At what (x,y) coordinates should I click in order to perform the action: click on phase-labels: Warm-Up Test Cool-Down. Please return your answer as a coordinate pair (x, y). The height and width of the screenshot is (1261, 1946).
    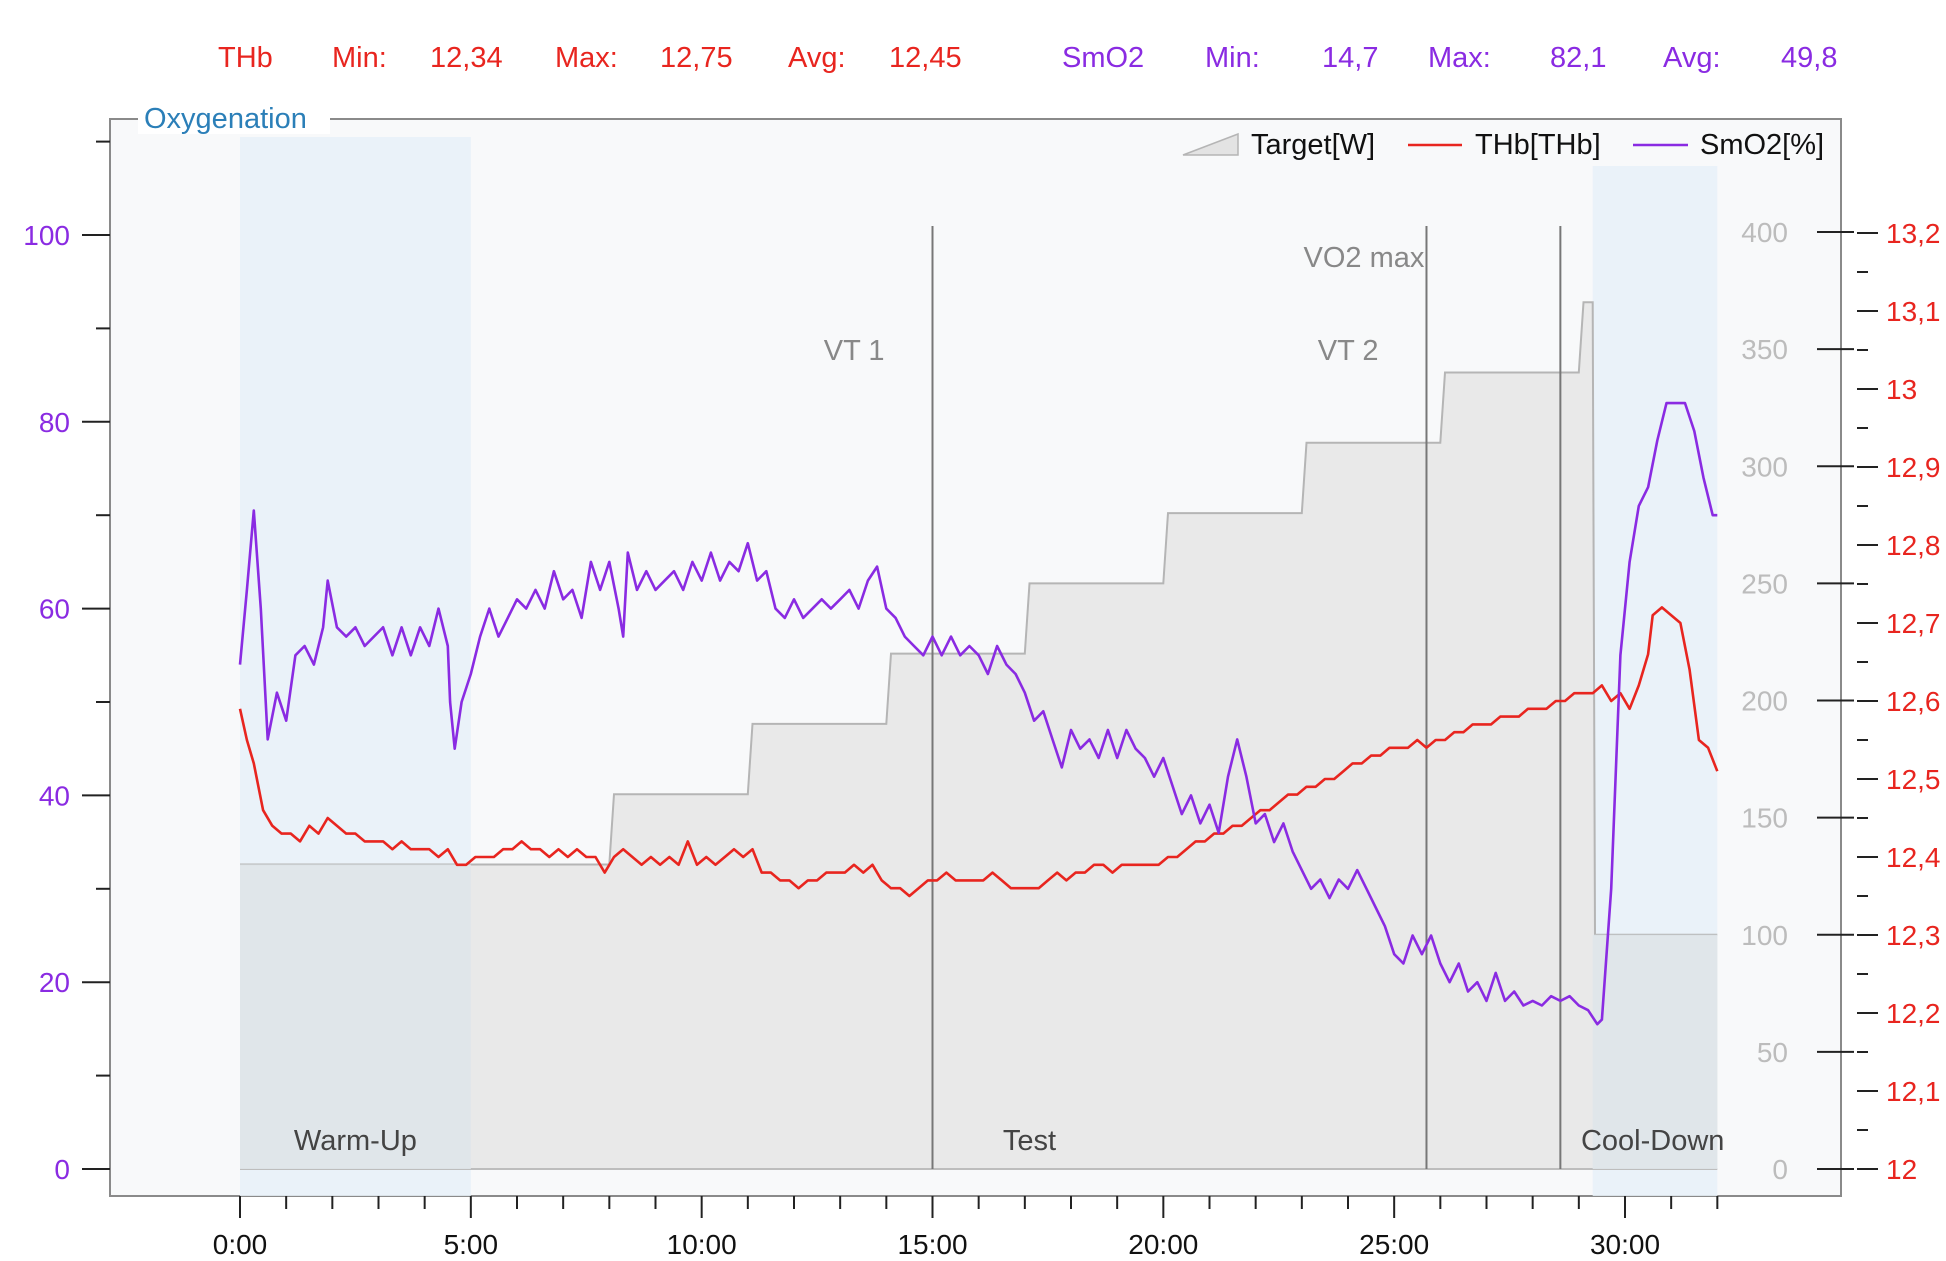
    Looking at the image, I should click on (1009, 1141).